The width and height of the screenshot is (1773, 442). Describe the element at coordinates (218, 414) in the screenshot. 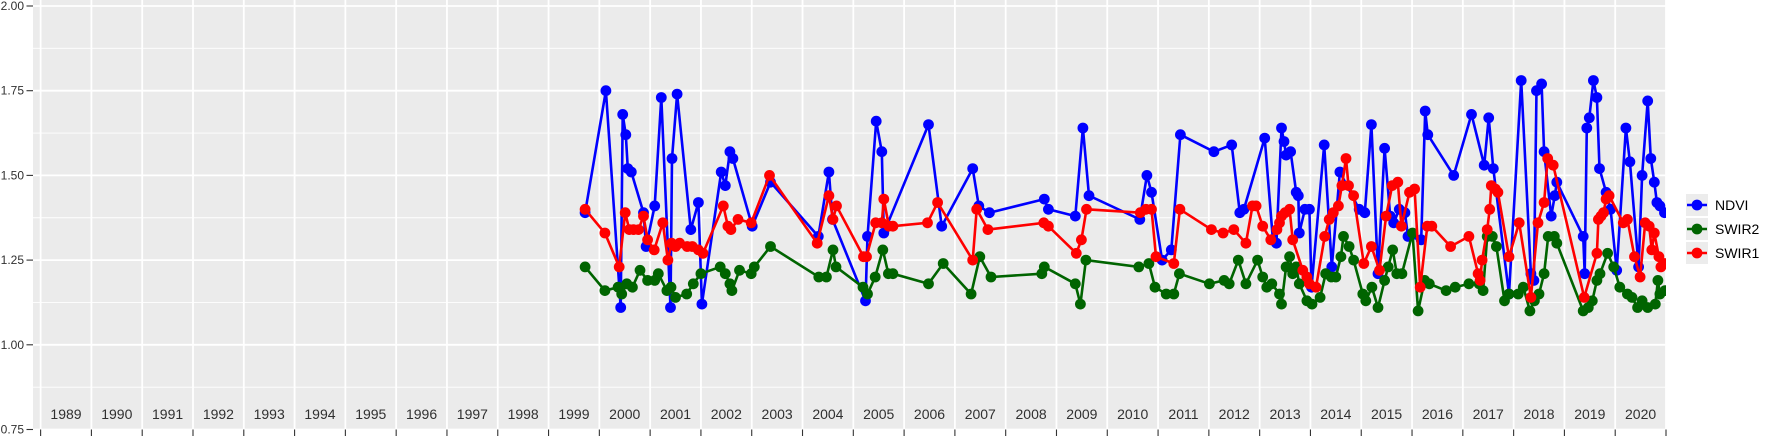

I see `x-year-label: 1992` at that location.